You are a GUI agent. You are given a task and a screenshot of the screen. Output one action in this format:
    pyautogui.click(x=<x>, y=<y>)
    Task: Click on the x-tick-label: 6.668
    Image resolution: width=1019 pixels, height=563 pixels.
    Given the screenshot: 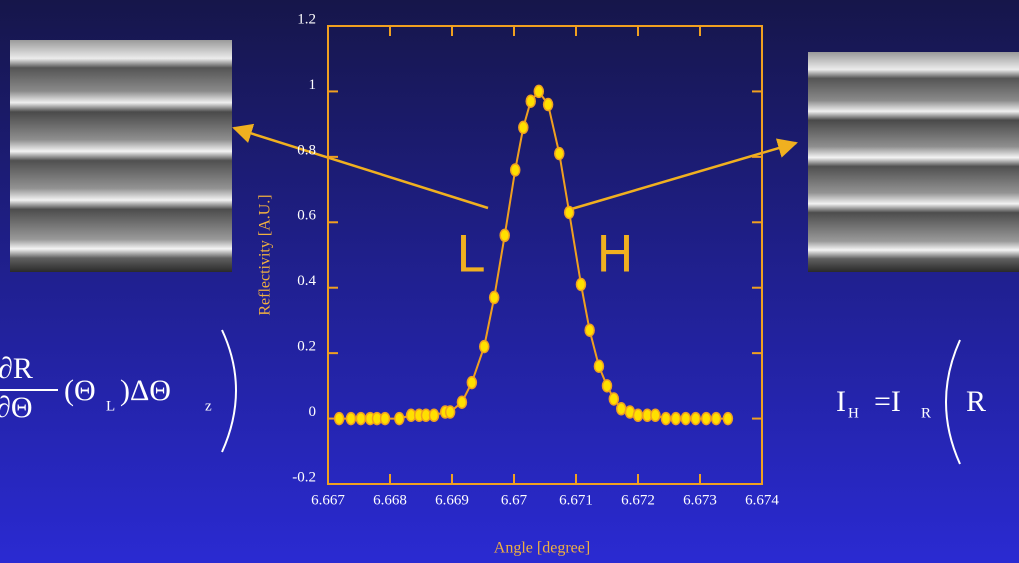 What is the action you would take?
    pyautogui.click(x=390, y=500)
    